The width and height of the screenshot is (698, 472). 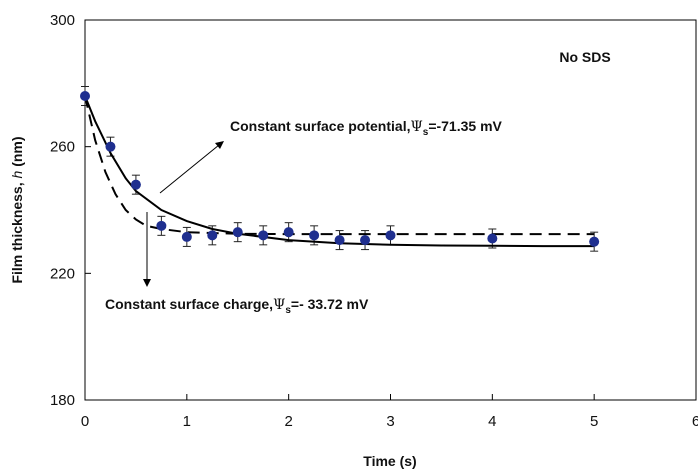 What do you see at coordinates (584, 57) in the screenshot?
I see `corner-label: No SDS` at bounding box center [584, 57].